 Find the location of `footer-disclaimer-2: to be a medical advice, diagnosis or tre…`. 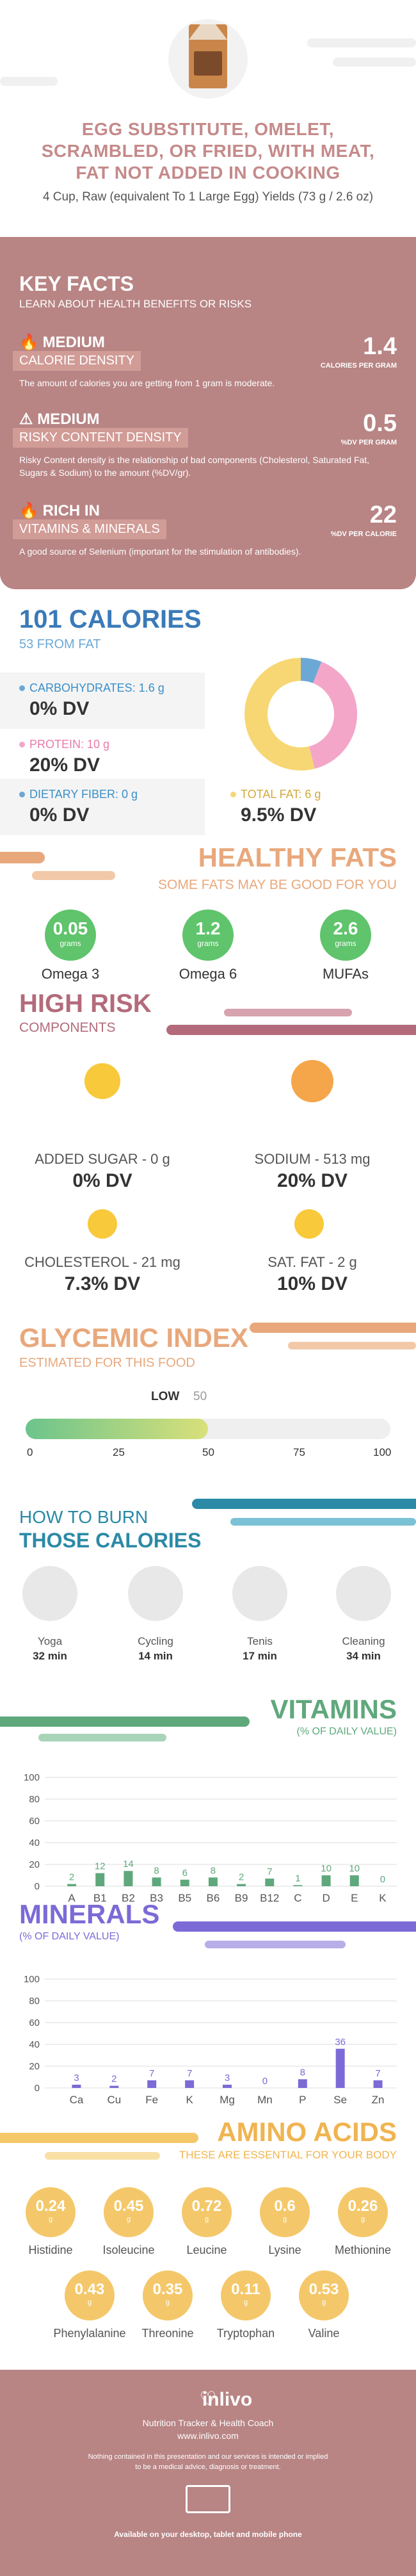

footer-disclaimer-2: to be a medical advice, diagnosis or tre… is located at coordinates (208, 2467).